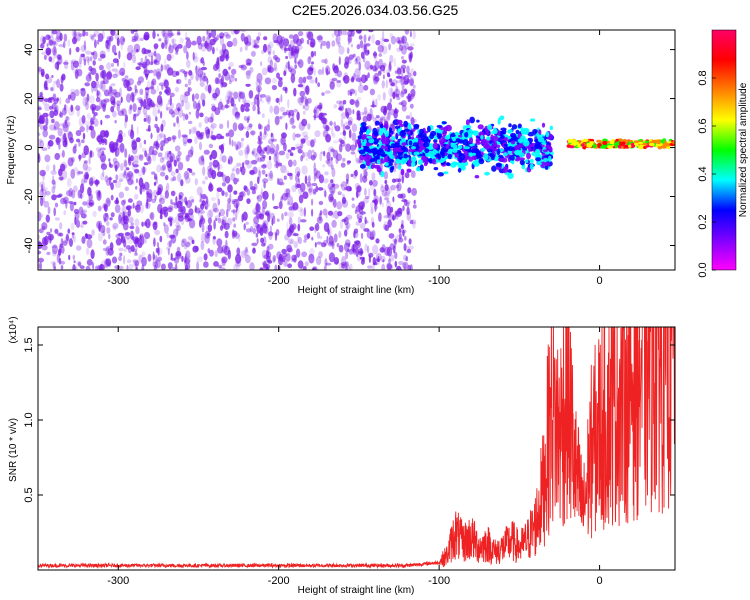 The width and height of the screenshot is (750, 600). I want to click on colorbar-tick-label: 0.2, so click(703, 221).